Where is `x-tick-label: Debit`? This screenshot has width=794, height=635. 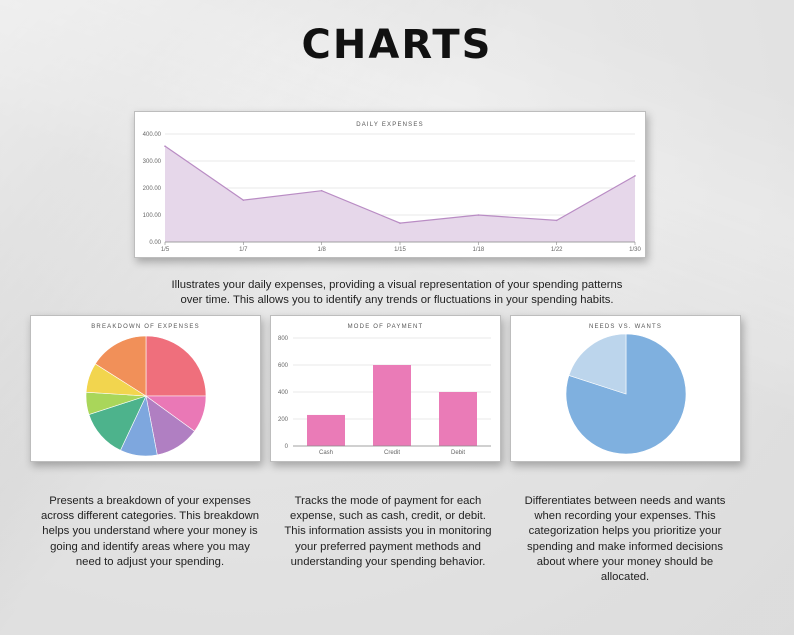 x-tick-label: Debit is located at coordinates (458, 453).